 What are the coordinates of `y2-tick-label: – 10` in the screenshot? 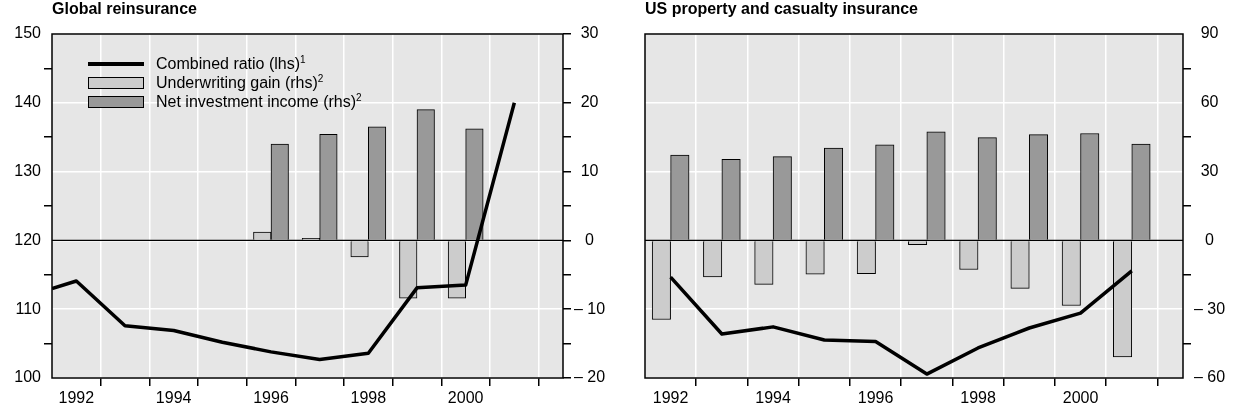 It's located at (590, 308).